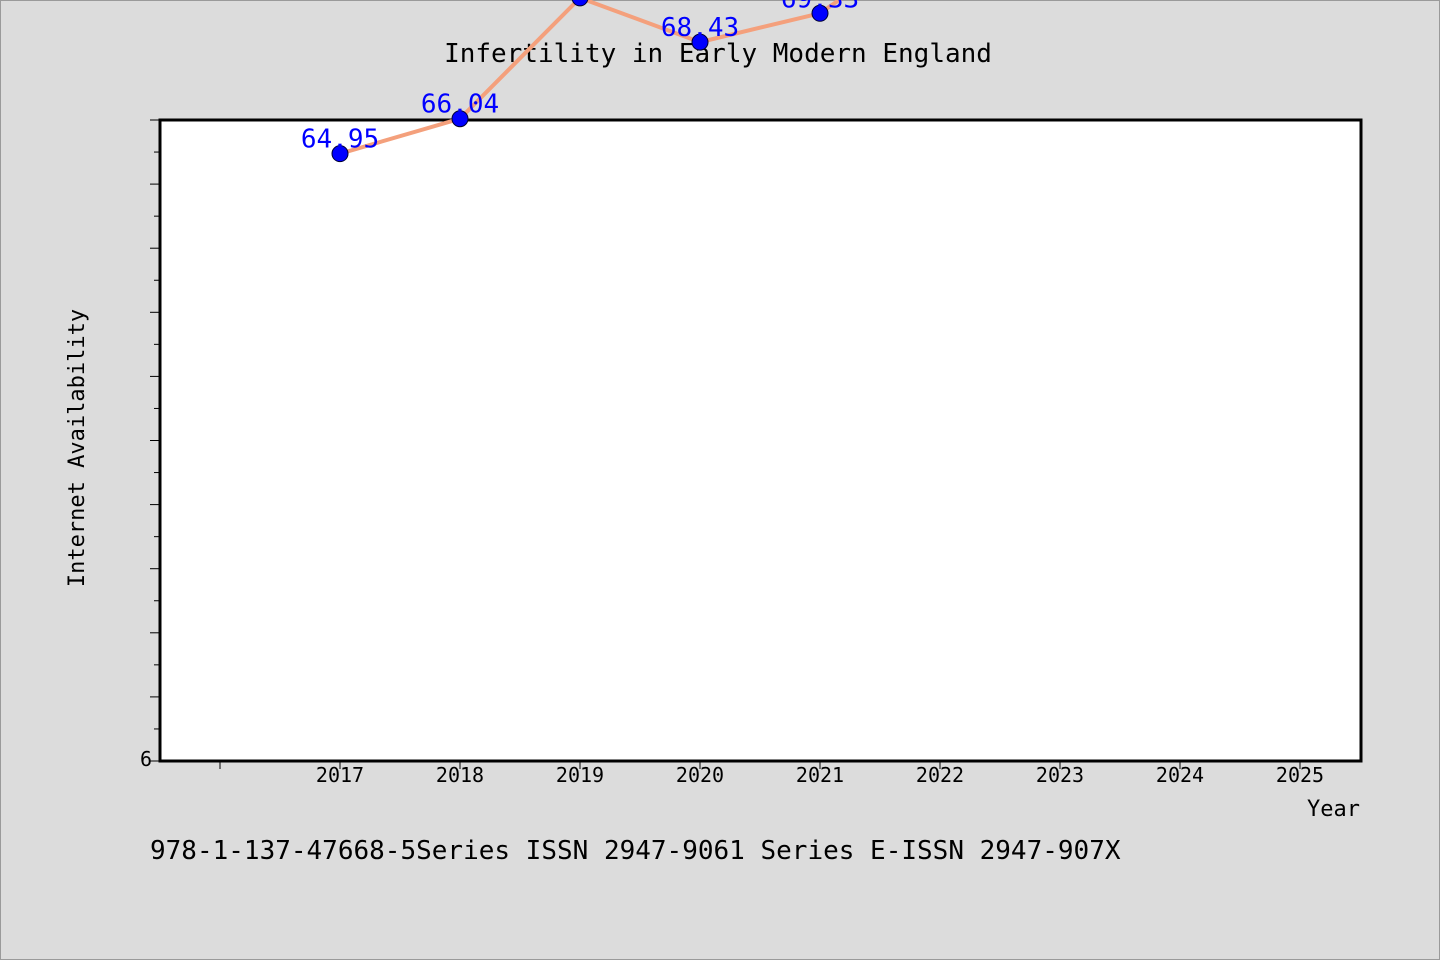 The height and width of the screenshot is (960, 1440). What do you see at coordinates (580, 775) in the screenshot?
I see `x-tick-label: 2019` at bounding box center [580, 775].